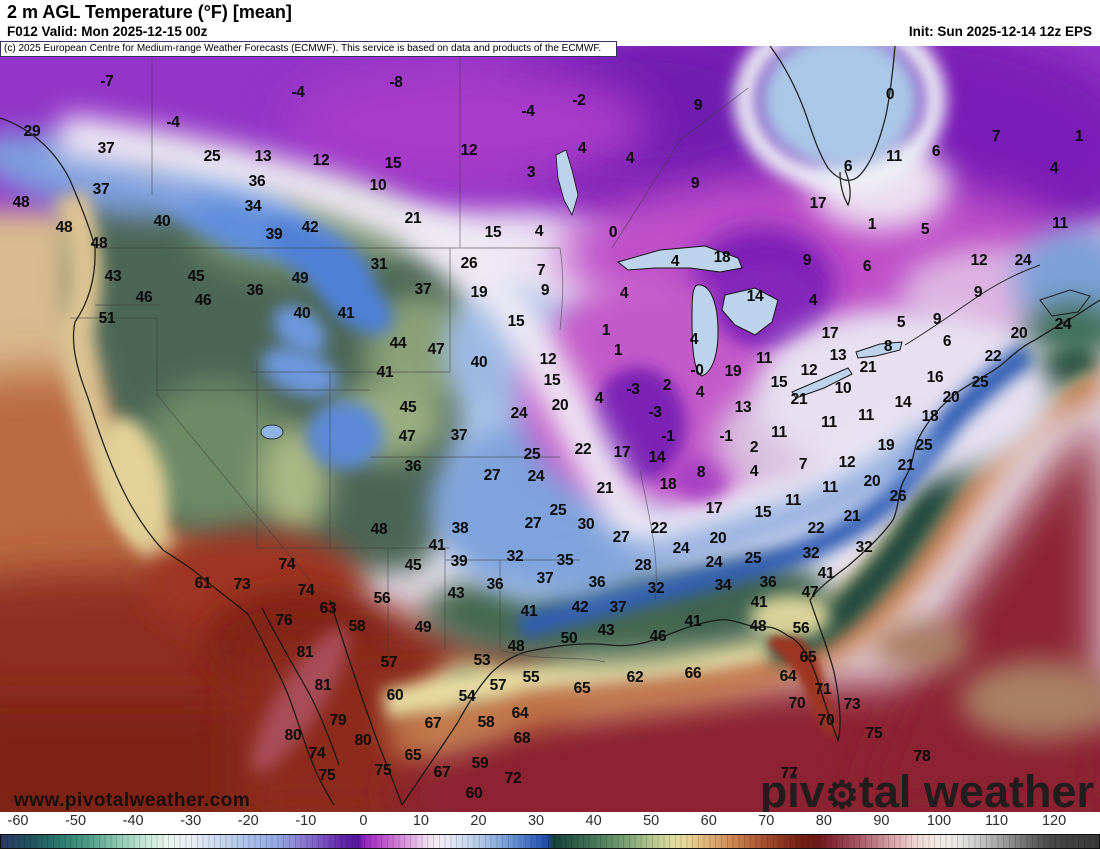 Image resolution: width=1100 pixels, height=850 pixels. What do you see at coordinates (107, 31) in the screenshot?
I see `valid-time: F012 Valid: Mon 2025-12-15 00z` at bounding box center [107, 31].